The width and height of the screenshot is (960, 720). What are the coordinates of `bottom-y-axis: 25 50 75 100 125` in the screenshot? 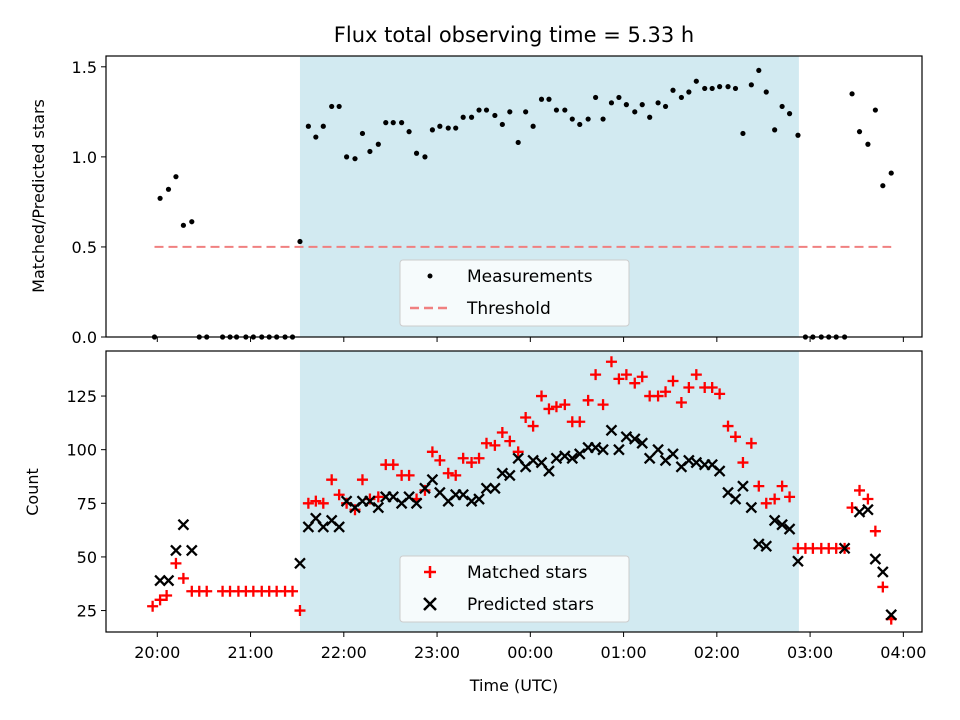 It's located at (86, 504).